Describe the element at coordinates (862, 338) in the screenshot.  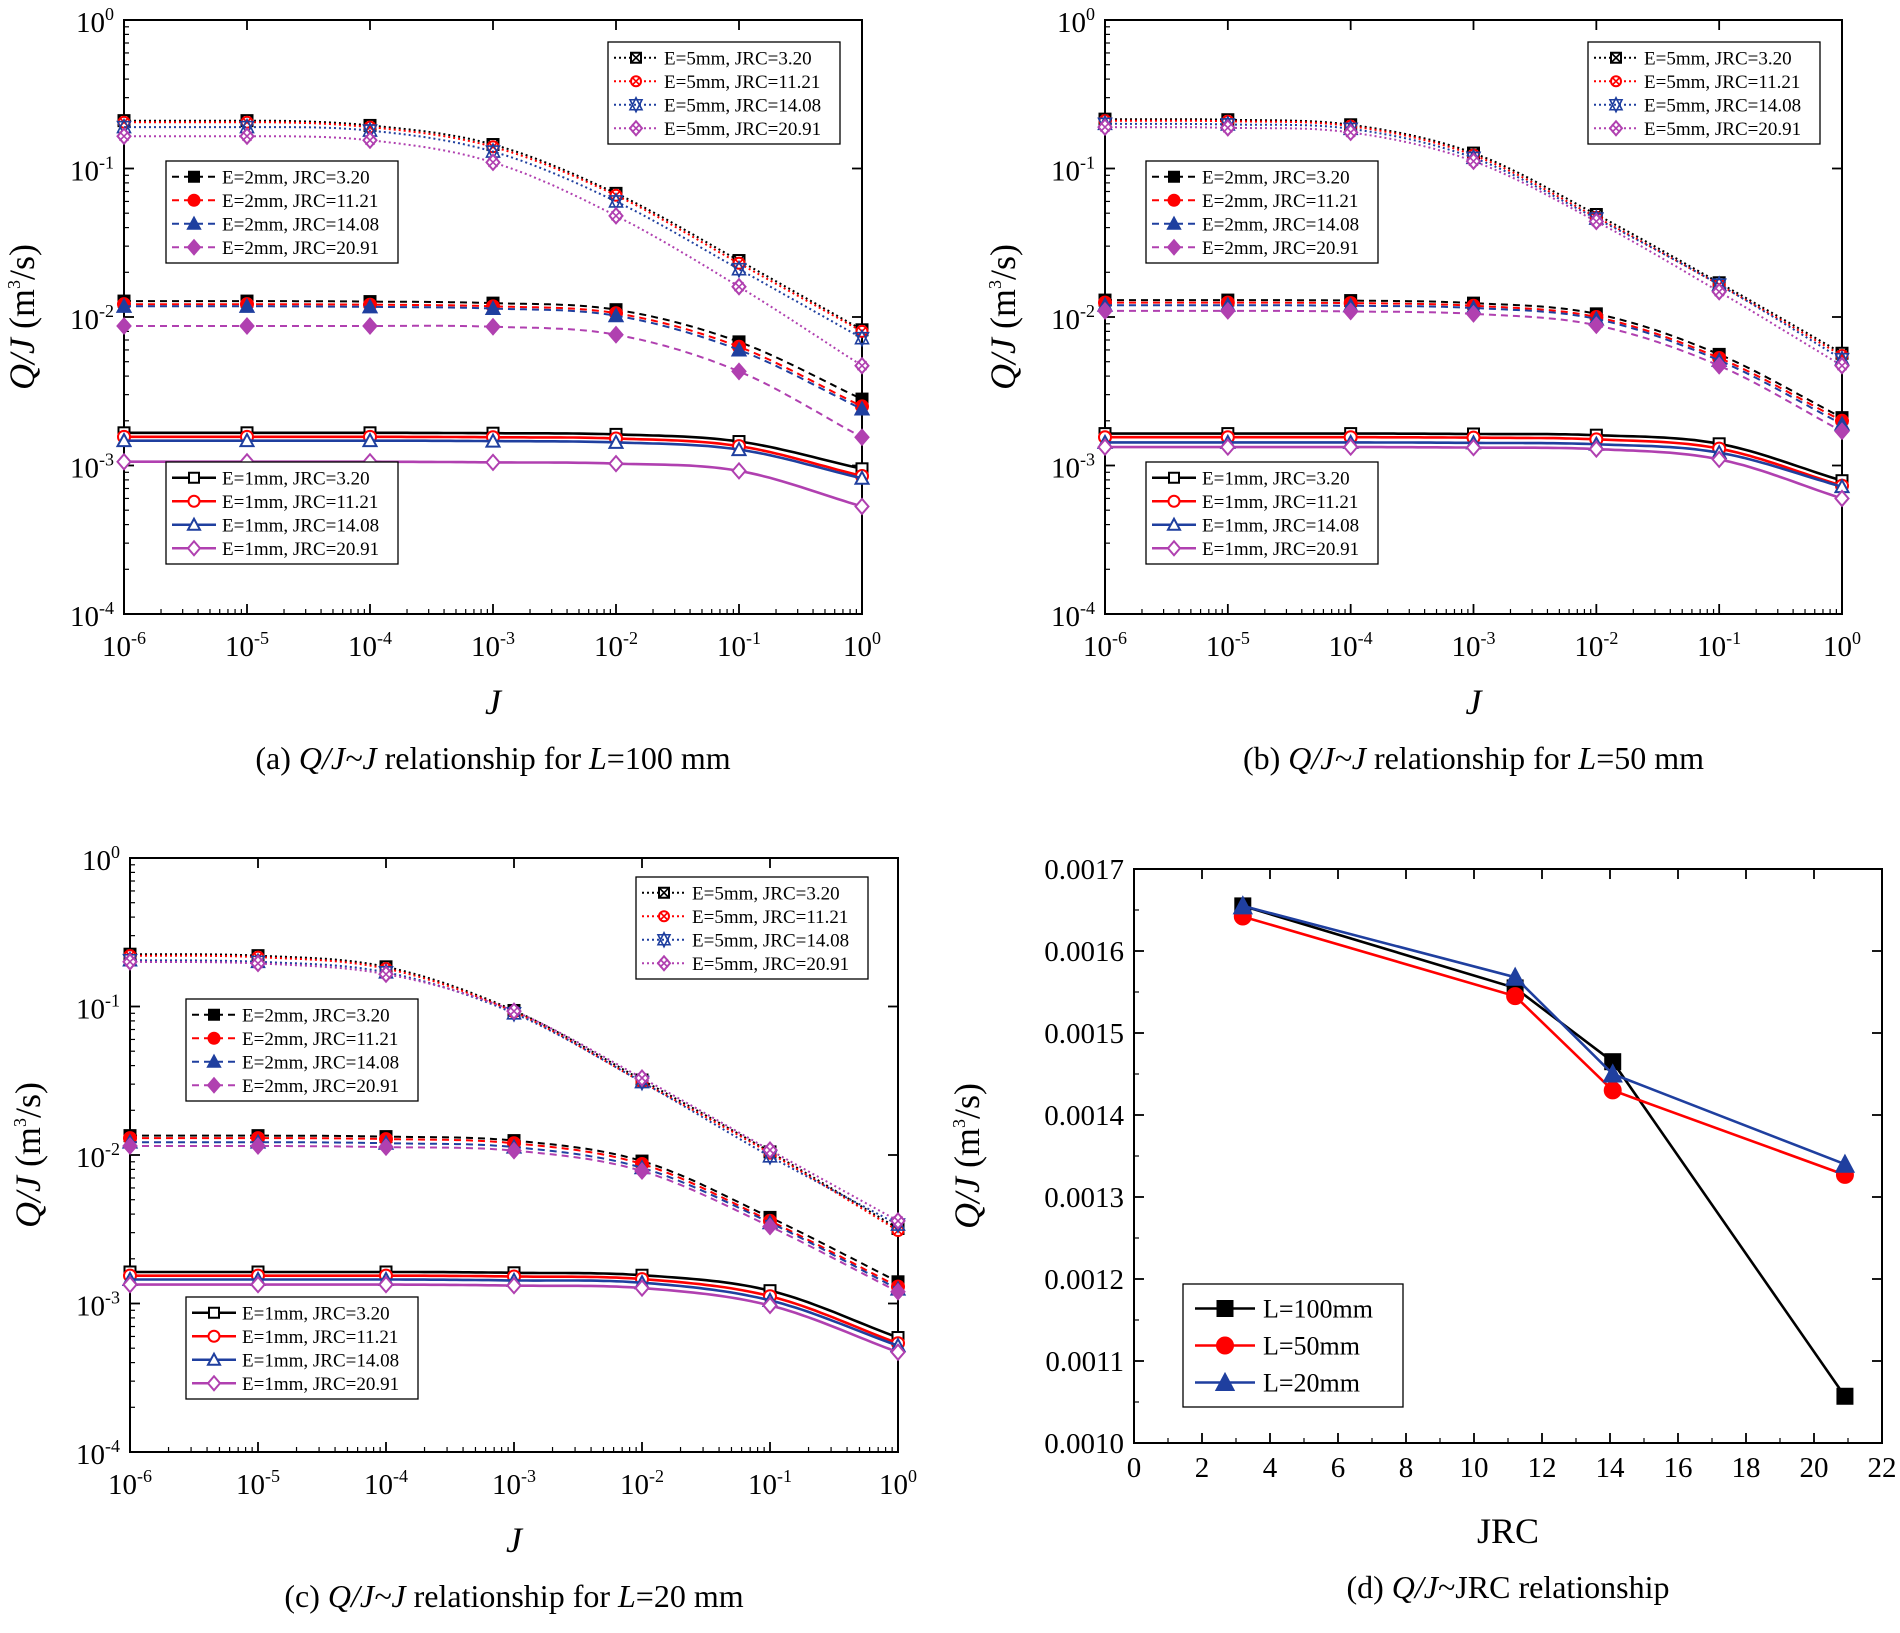
I see `data-point-e5-jrc-14.08` at that location.